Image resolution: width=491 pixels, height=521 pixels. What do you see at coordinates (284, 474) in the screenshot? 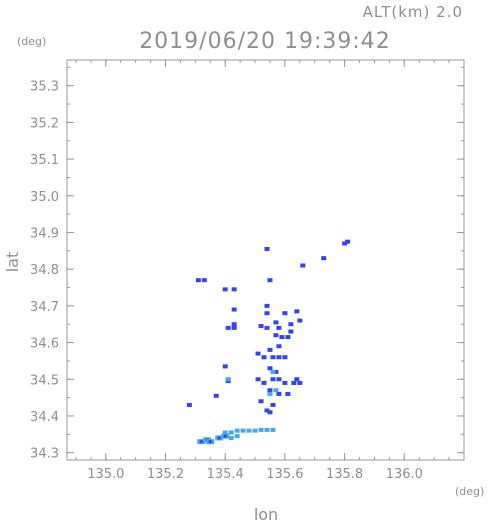
I see `x-tick-label: 135.6` at bounding box center [284, 474].